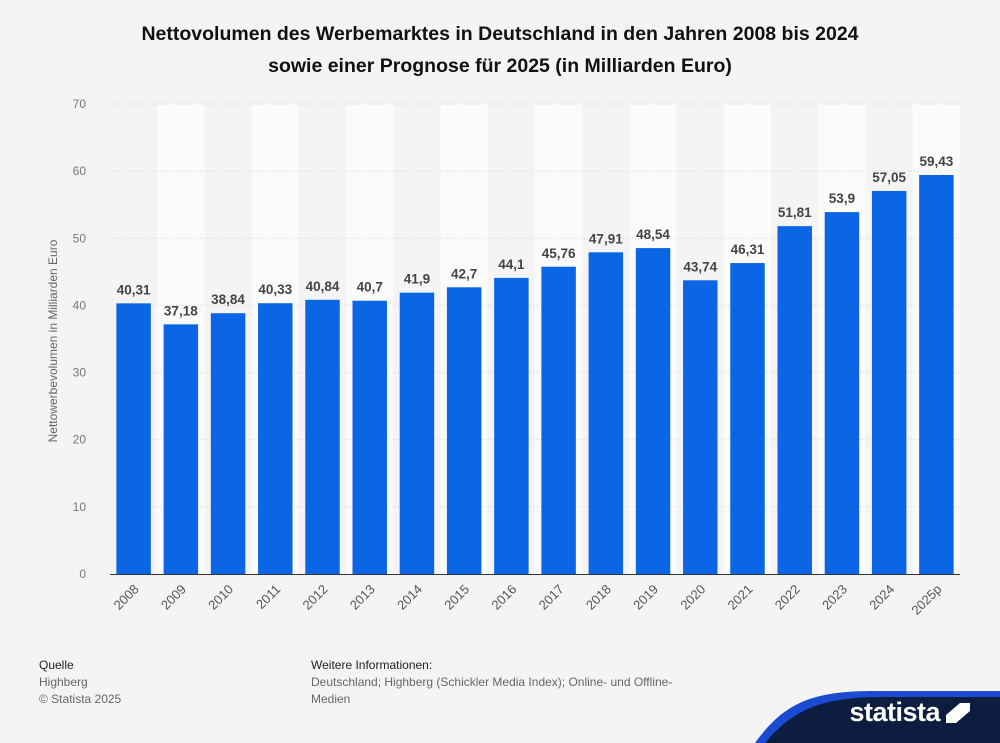  I want to click on data-label-2021: 46,31, so click(748, 249).